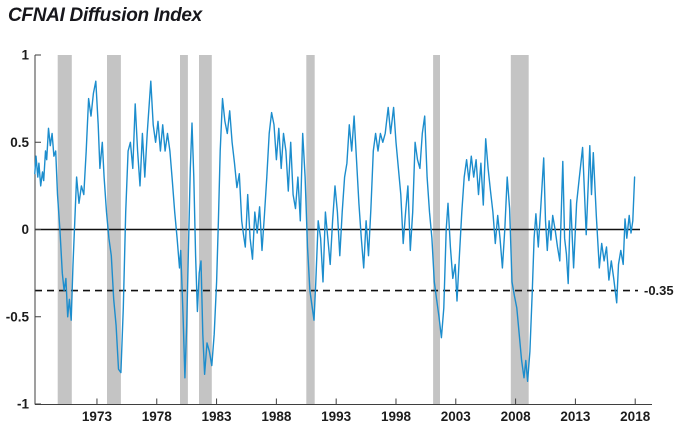  Describe the element at coordinates (635, 416) in the screenshot. I see `x-tick-label: 2018` at that location.